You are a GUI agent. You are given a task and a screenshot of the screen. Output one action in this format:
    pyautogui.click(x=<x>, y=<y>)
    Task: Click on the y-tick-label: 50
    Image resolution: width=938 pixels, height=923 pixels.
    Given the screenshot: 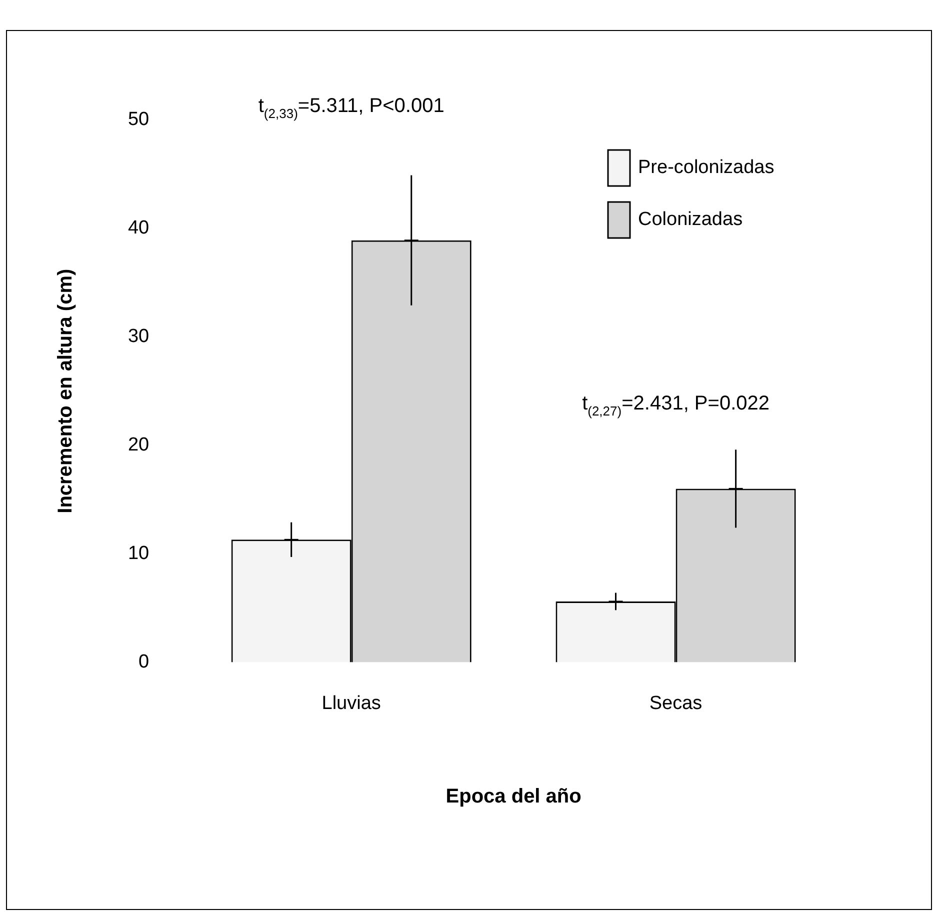 What is the action you would take?
    pyautogui.click(x=139, y=119)
    